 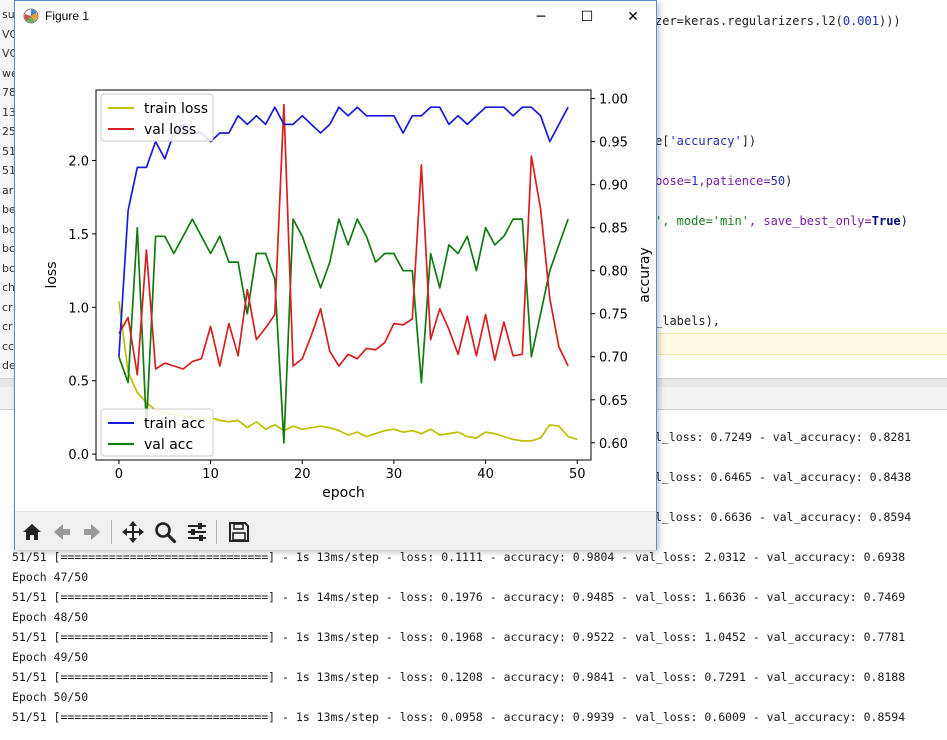 What do you see at coordinates (810, 221) in the screenshot?
I see `code-token: , save_best_only=` at bounding box center [810, 221].